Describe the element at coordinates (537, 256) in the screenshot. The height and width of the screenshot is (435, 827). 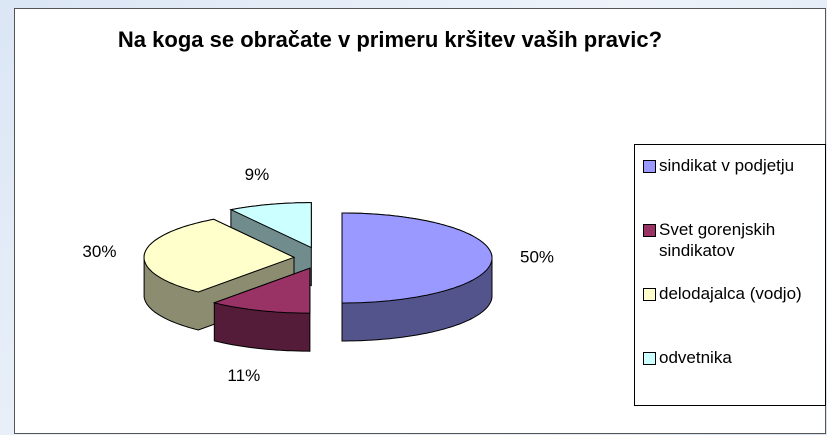
I see `data-label: 50%` at that location.